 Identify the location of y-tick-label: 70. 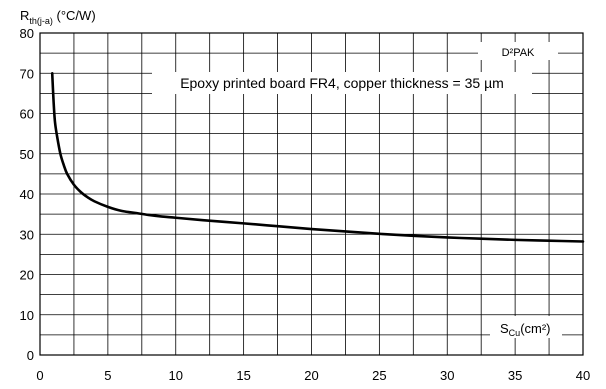
(27, 73).